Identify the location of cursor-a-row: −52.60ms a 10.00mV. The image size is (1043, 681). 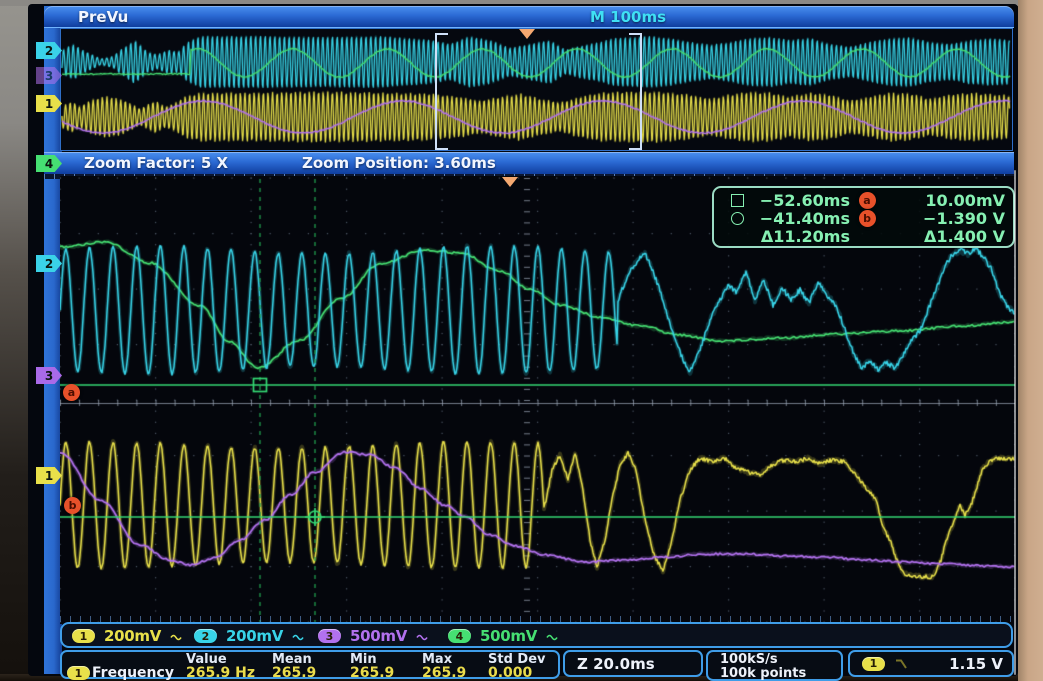
(864, 200).